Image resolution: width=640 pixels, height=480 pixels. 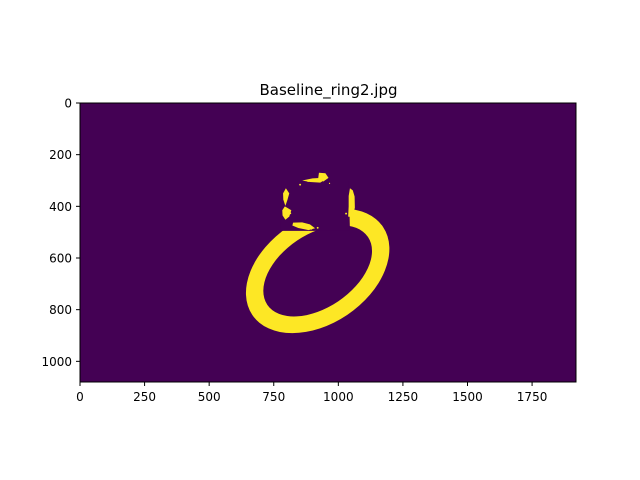 I want to click on x-tick-label: 500, so click(x=209, y=397).